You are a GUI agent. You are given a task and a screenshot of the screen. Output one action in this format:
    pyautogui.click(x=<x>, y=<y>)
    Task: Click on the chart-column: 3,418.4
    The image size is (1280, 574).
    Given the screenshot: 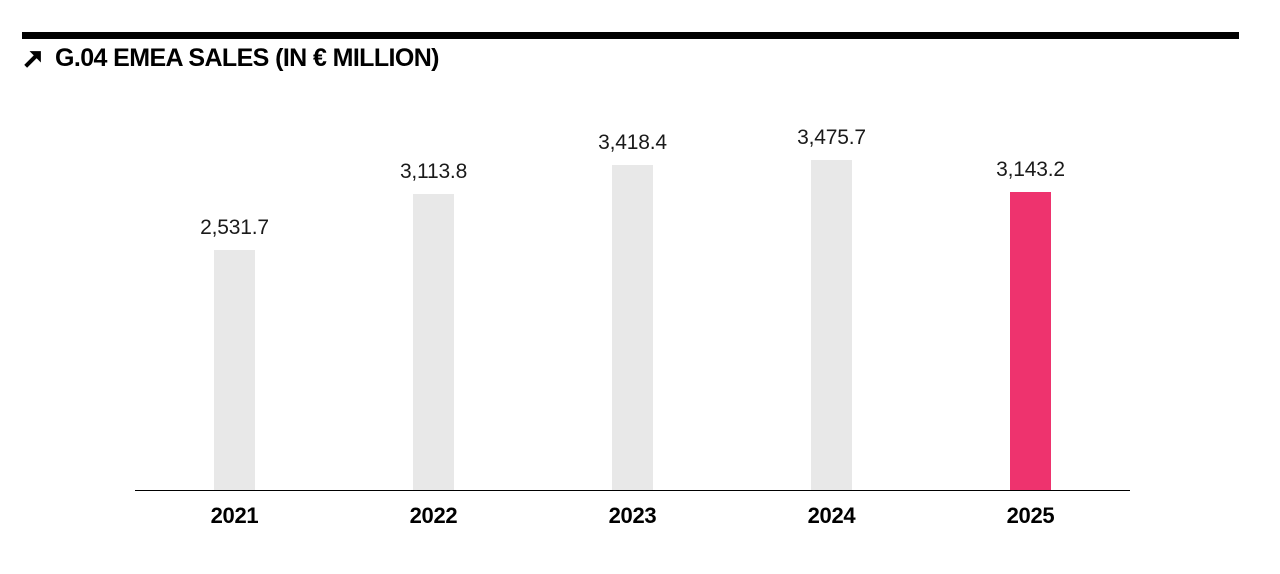 What is the action you would take?
    pyautogui.click(x=632, y=245)
    